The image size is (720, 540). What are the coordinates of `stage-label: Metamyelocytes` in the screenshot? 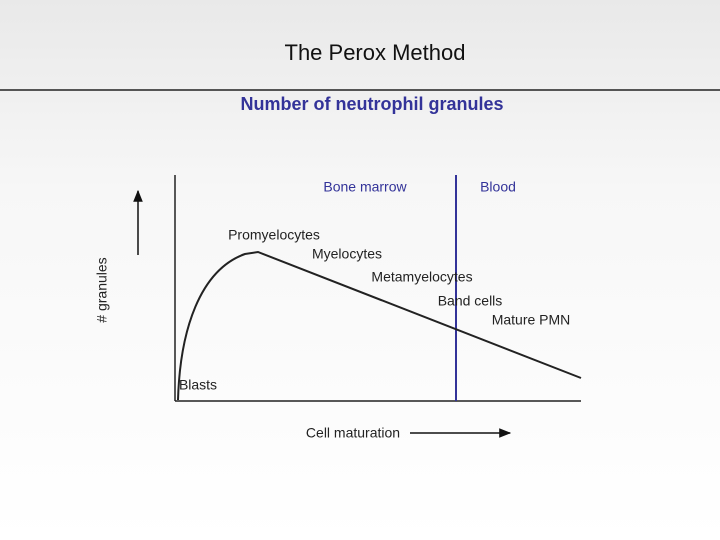 It's located at (421, 277).